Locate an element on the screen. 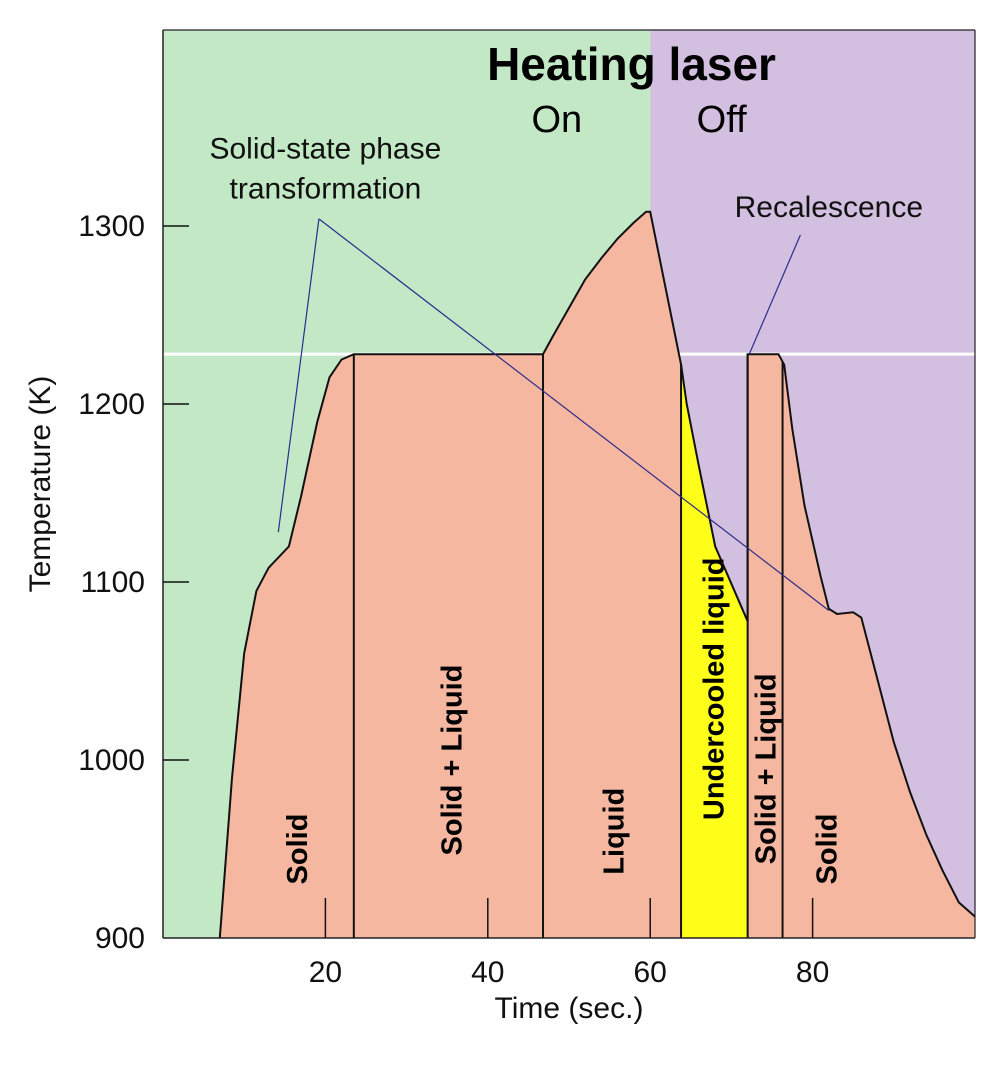 This screenshot has height=1070, width=1000. annotation-label: Recalescence is located at coordinates (829, 207).